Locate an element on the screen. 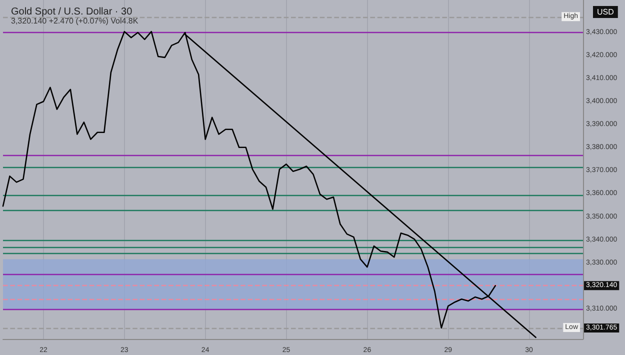 The width and height of the screenshot is (625, 355). text: USD is located at coordinates (605, 12).